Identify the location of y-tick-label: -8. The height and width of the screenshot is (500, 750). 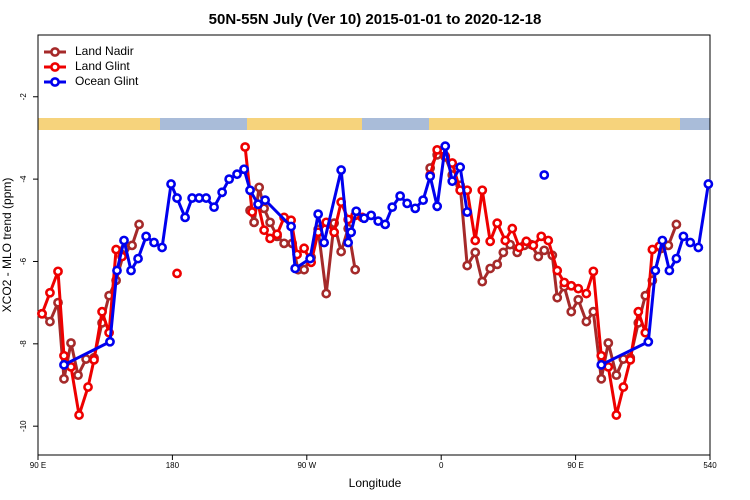
(23, 344).